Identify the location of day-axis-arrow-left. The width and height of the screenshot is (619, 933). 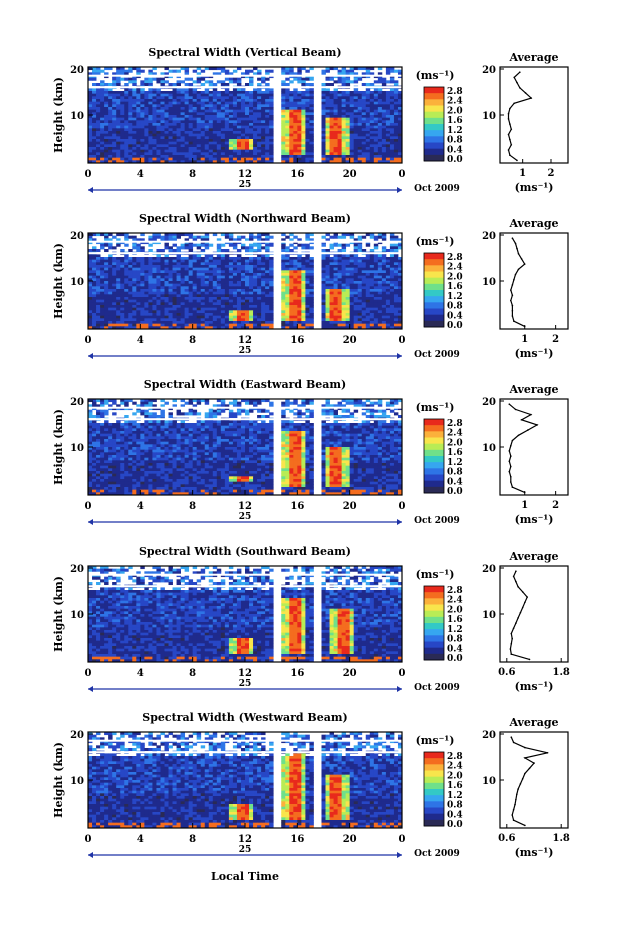
(90, 356).